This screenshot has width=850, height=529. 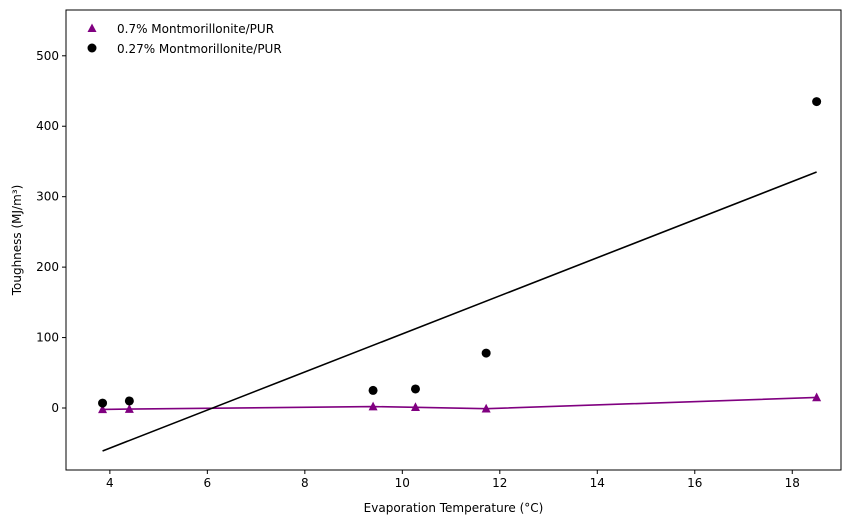 What do you see at coordinates (47, 338) in the screenshot?
I see `y-tick-label: 100` at bounding box center [47, 338].